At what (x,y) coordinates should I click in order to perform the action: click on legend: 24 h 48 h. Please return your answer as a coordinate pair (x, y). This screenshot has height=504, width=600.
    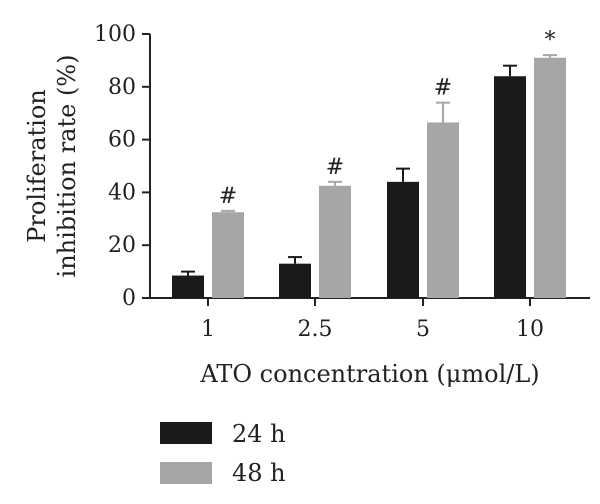
    Looking at the image, I should click on (223, 453).